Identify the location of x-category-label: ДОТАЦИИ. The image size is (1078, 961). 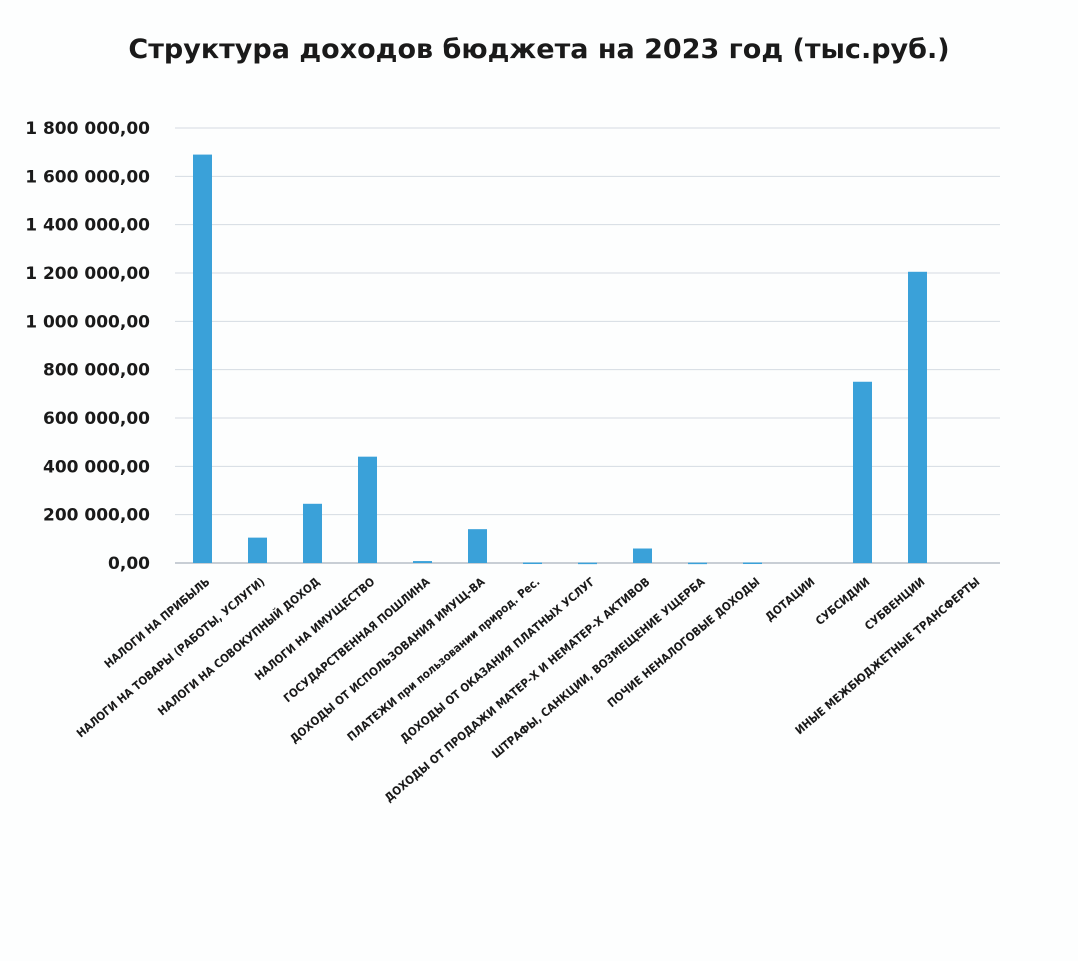
(789, 599).